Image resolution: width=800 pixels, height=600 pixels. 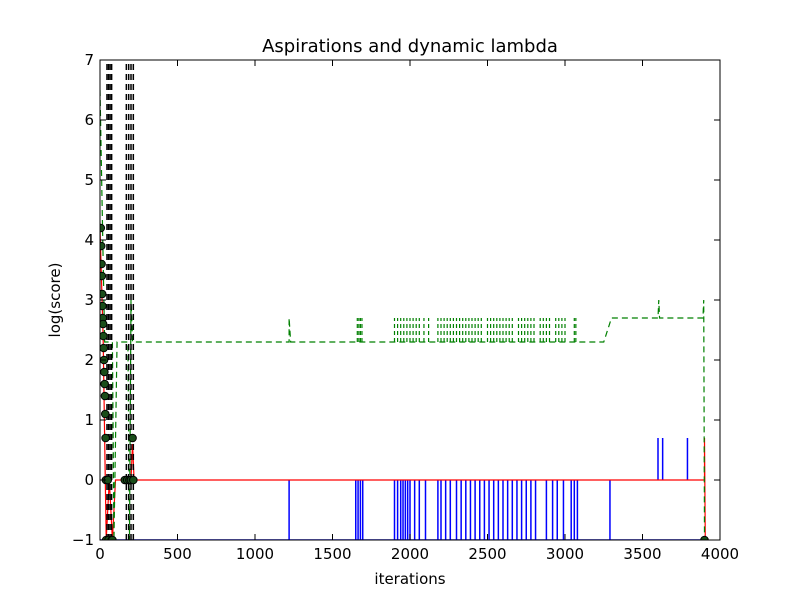 What do you see at coordinates (89, 360) in the screenshot?
I see `y-tick-label: 2` at bounding box center [89, 360].